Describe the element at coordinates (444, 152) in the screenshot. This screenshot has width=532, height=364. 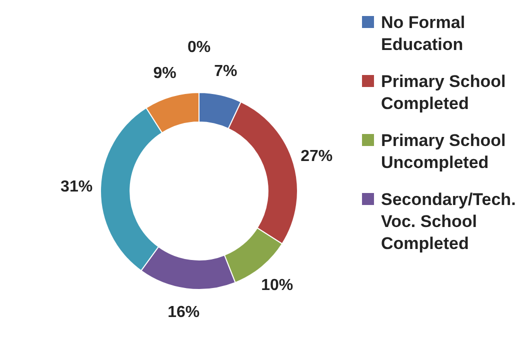
I see `legend-label: Primary School Uncompleted` at that location.